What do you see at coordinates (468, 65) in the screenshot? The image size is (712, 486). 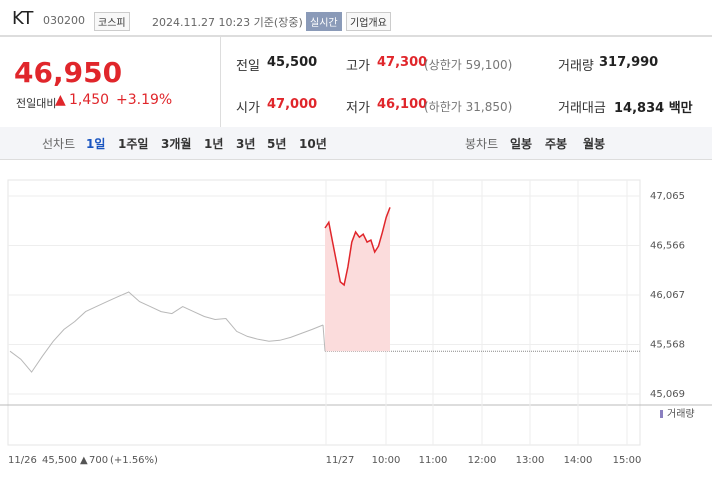 I see `stat-extra: (상한가 59,100)` at bounding box center [468, 65].